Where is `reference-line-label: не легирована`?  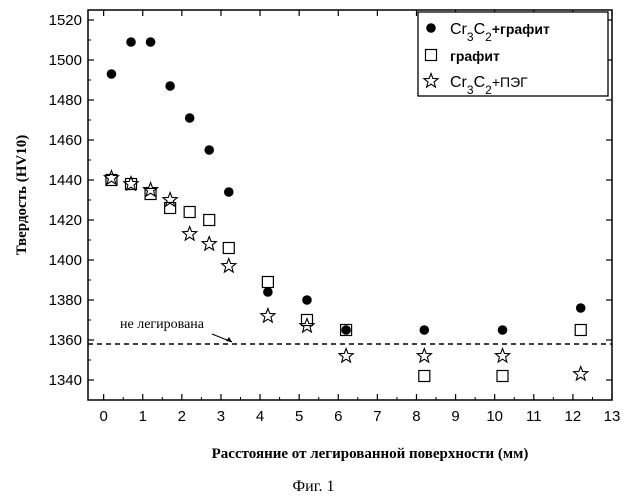 reference-line-label: не легирована is located at coordinates (162, 324).